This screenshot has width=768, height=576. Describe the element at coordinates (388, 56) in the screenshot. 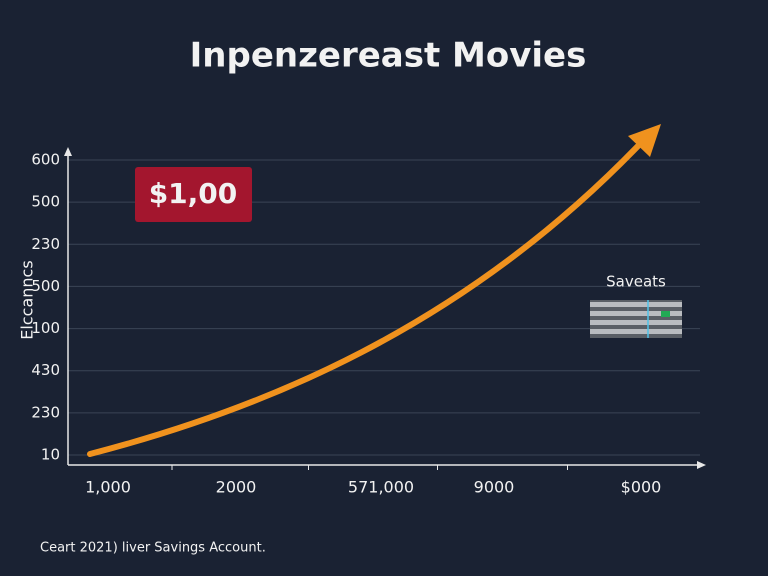

I see `chart-title: Inpenzereast Movies` at that location.